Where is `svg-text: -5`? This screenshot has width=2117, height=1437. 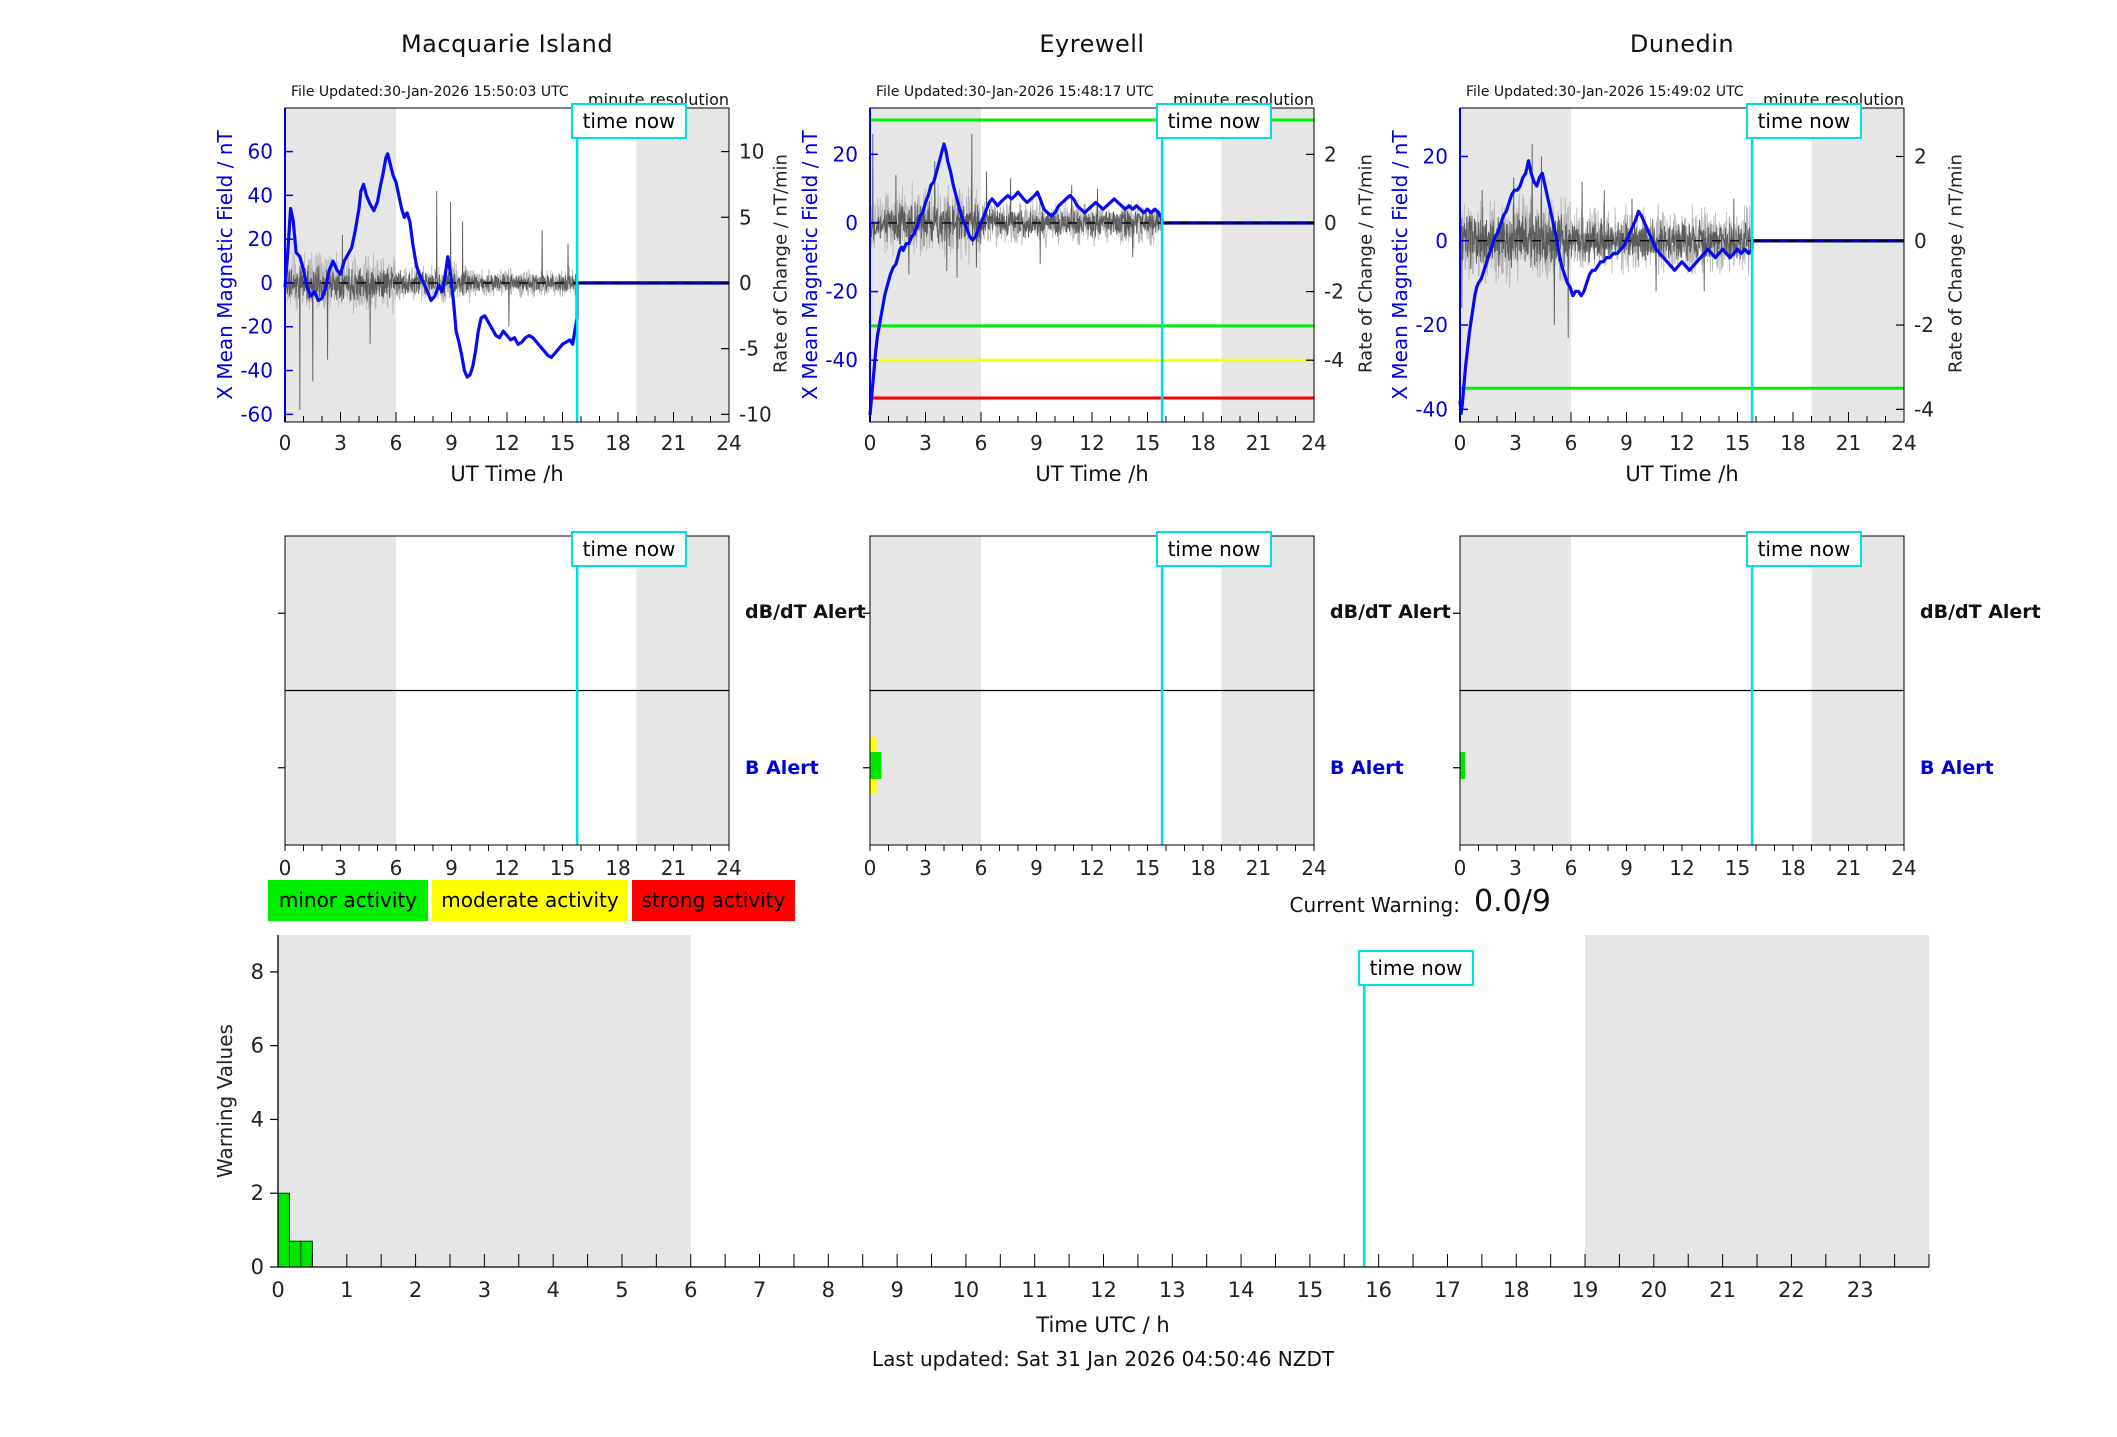 svg-text: -5 is located at coordinates (749, 349).